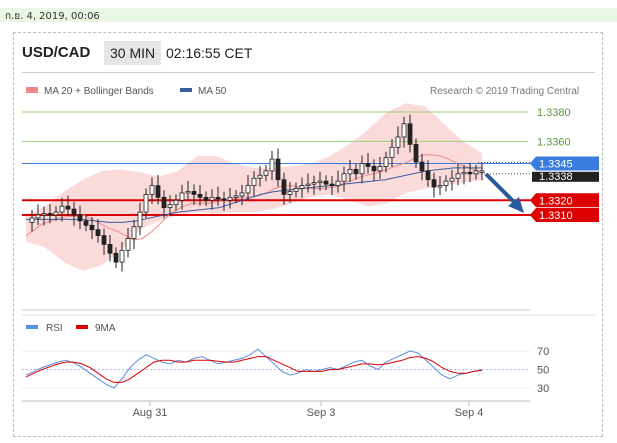  What do you see at coordinates (554, 142) in the screenshot?
I see `resistance-label: 1.3360` at bounding box center [554, 142].